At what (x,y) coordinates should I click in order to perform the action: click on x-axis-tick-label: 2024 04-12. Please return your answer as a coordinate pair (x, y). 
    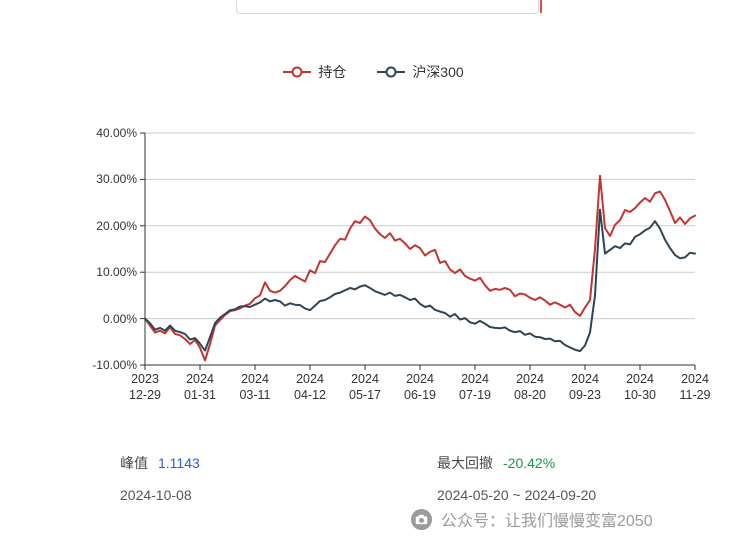
    Looking at the image, I should click on (310, 387).